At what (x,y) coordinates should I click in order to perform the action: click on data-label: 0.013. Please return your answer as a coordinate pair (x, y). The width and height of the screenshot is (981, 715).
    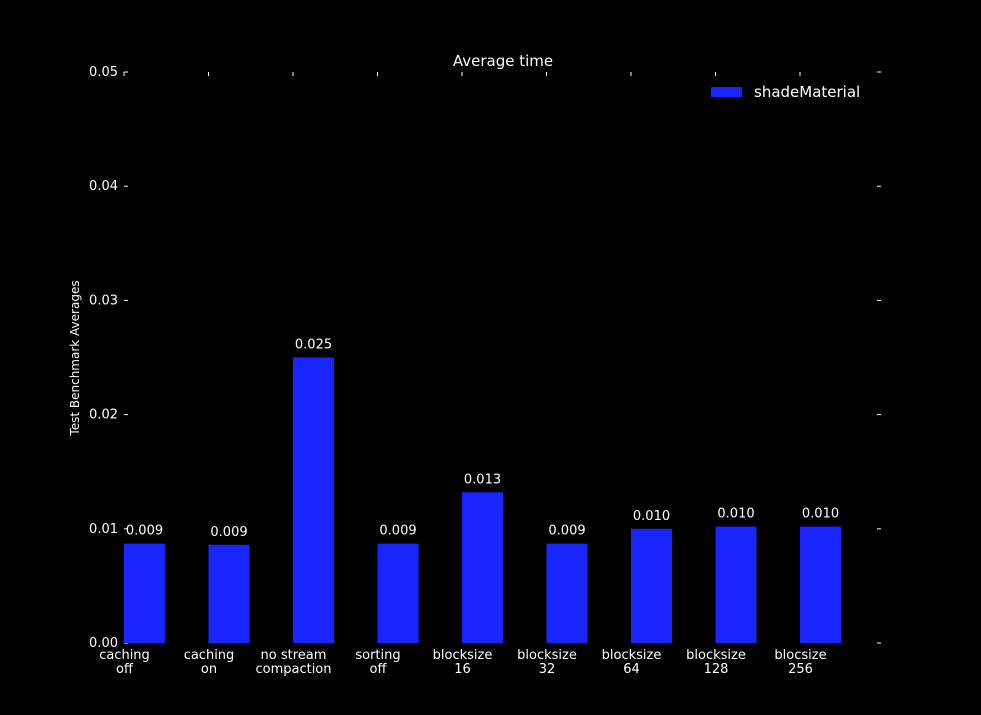
    Looking at the image, I should click on (482, 479).